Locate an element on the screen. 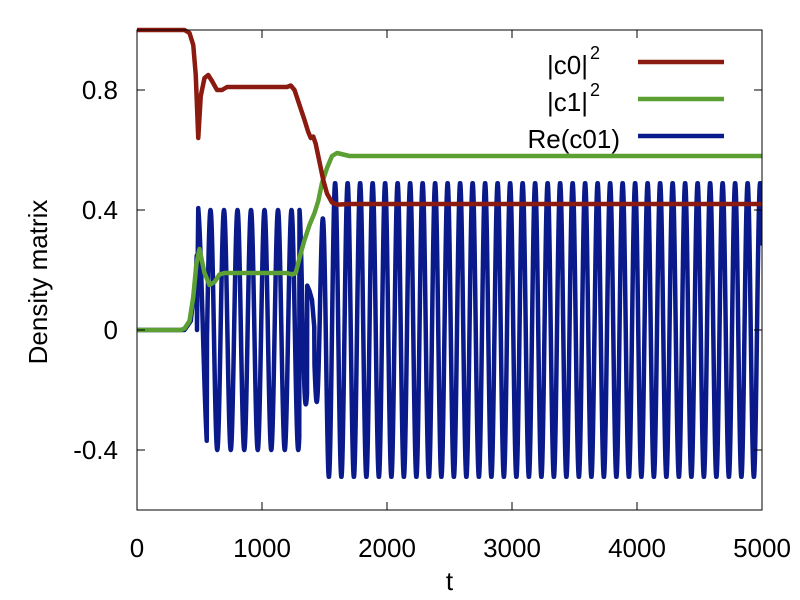  legend-label-text: Re(c01) is located at coordinates (574, 139).